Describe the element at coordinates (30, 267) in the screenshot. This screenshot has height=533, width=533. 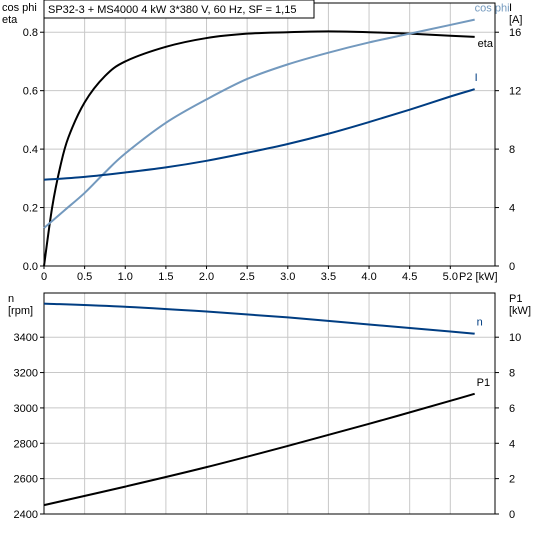
I see `y-left-tick-label: 0.0` at that location.